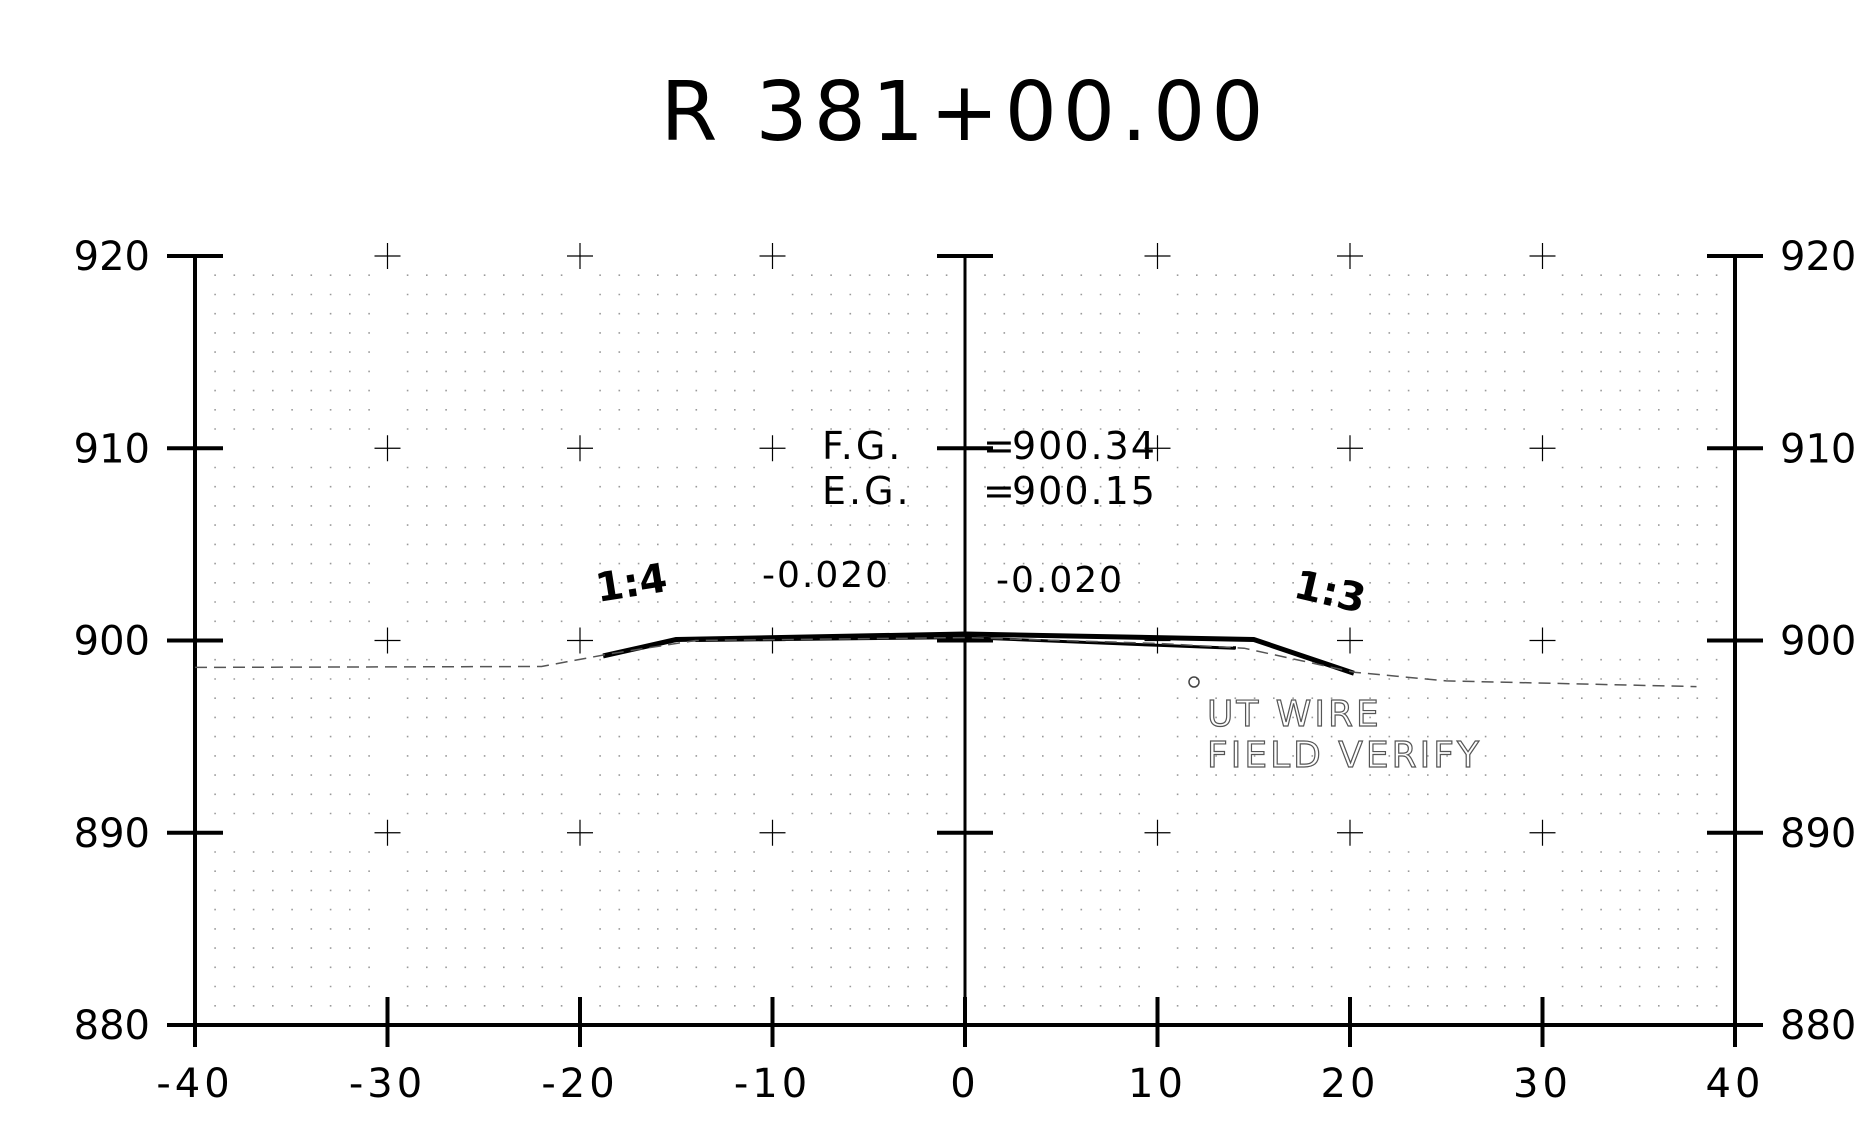 This screenshot has width=1868, height=1134. I want to click on grade-elevation-labels: F.G. = 900.34 E.G. = 900.15, so click(989, 468).